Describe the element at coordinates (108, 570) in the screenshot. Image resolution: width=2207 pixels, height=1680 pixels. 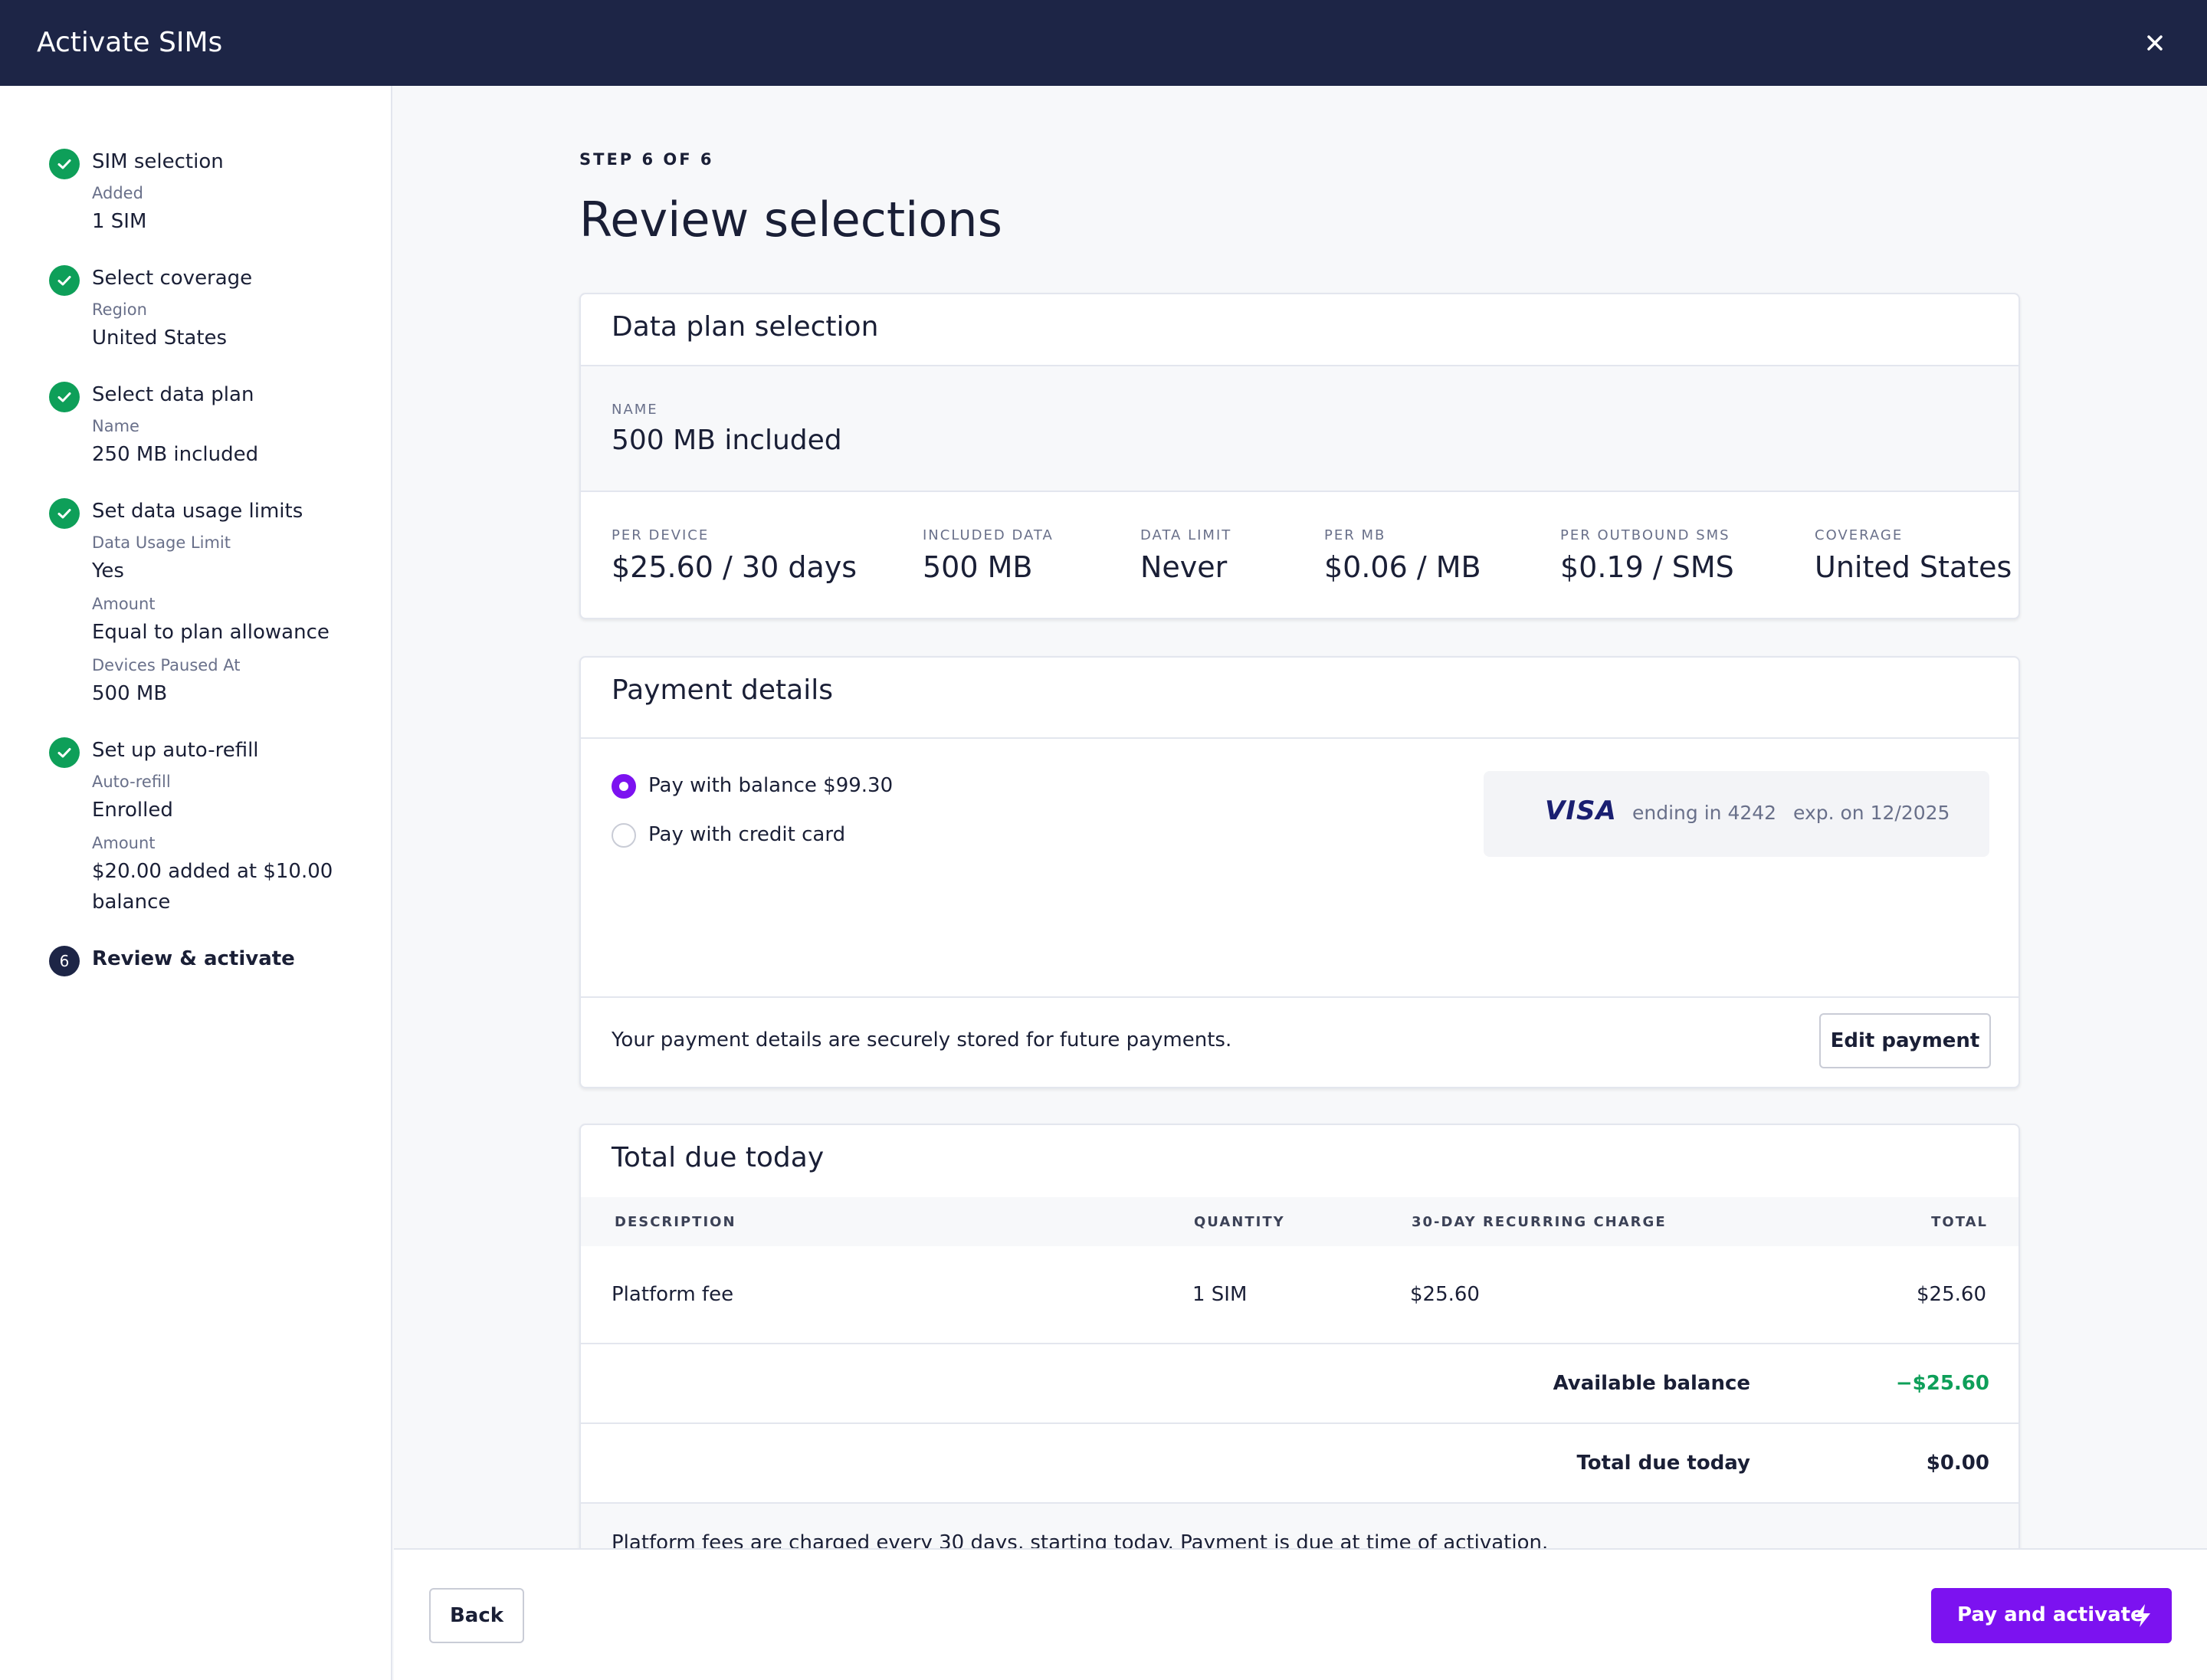
I see `step-detail-value: Yes` at that location.